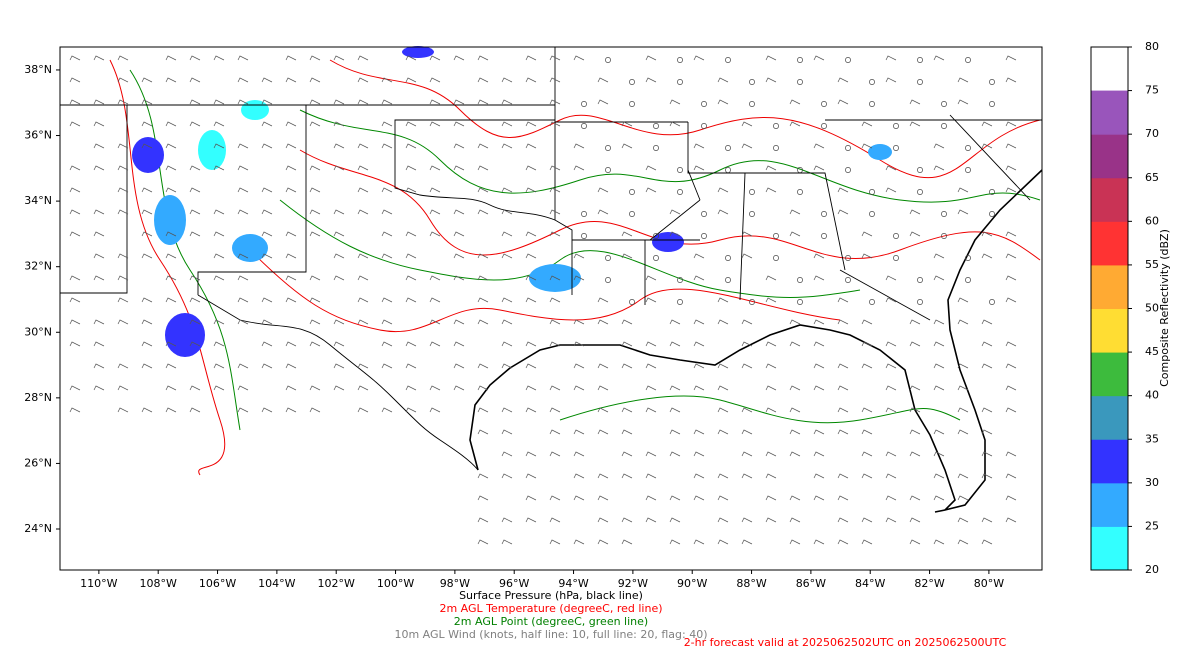 The image size is (1200, 650). Describe the element at coordinates (185, 335) in the screenshot. I see `storm-cell` at that location.